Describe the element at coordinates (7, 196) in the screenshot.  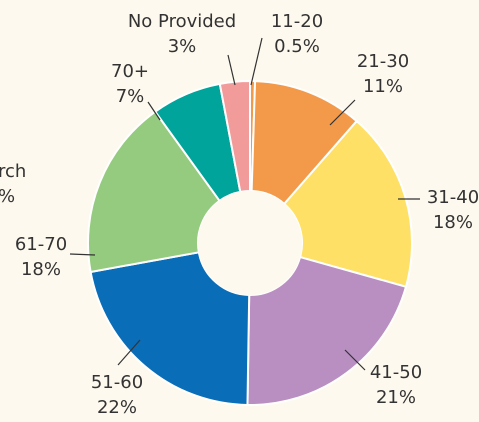
I see `annotation: %` at that location.